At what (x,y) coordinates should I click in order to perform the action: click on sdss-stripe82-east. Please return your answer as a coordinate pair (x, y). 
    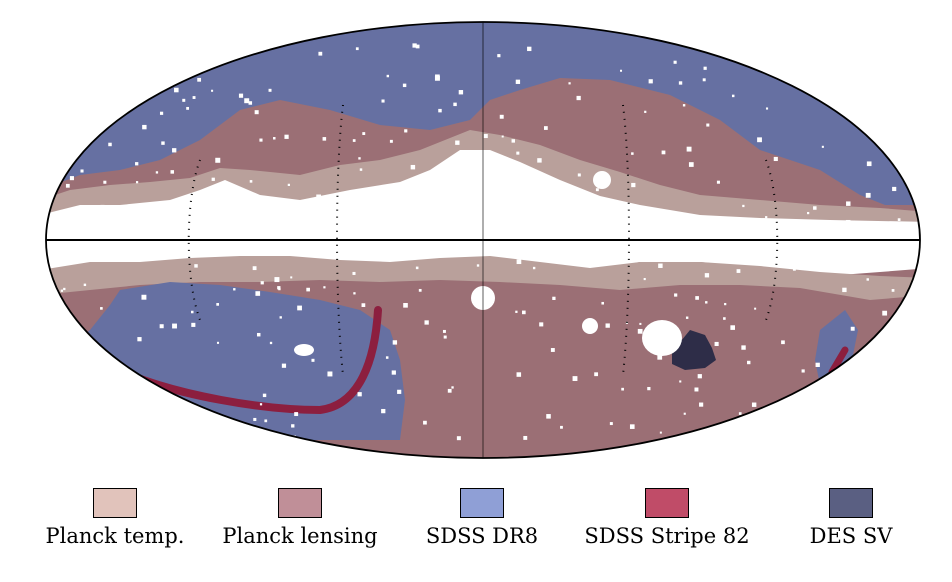
    Looking at the image, I should click on (838, 361).